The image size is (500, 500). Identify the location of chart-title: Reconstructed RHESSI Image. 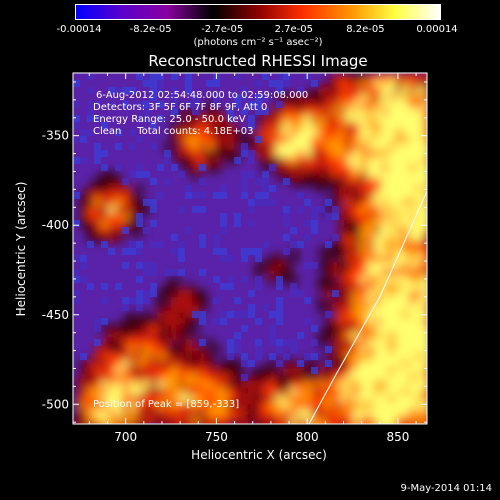
(258, 61).